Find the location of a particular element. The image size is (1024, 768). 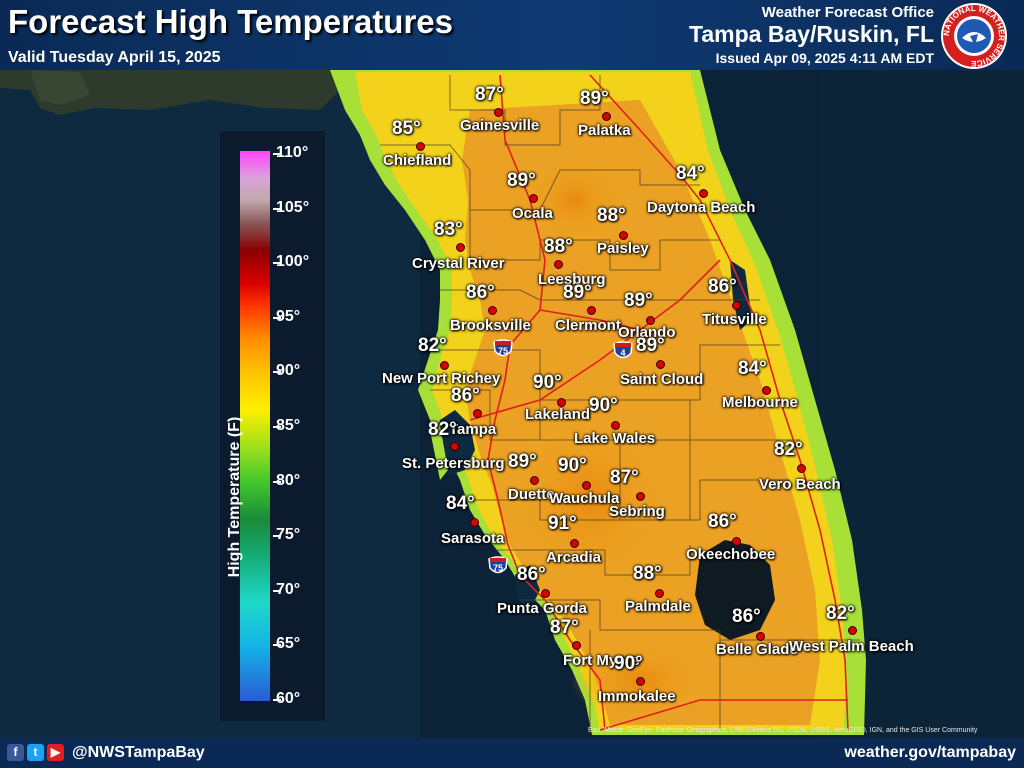

social-handle: @NWSTampaBay is located at coordinates (138, 752).